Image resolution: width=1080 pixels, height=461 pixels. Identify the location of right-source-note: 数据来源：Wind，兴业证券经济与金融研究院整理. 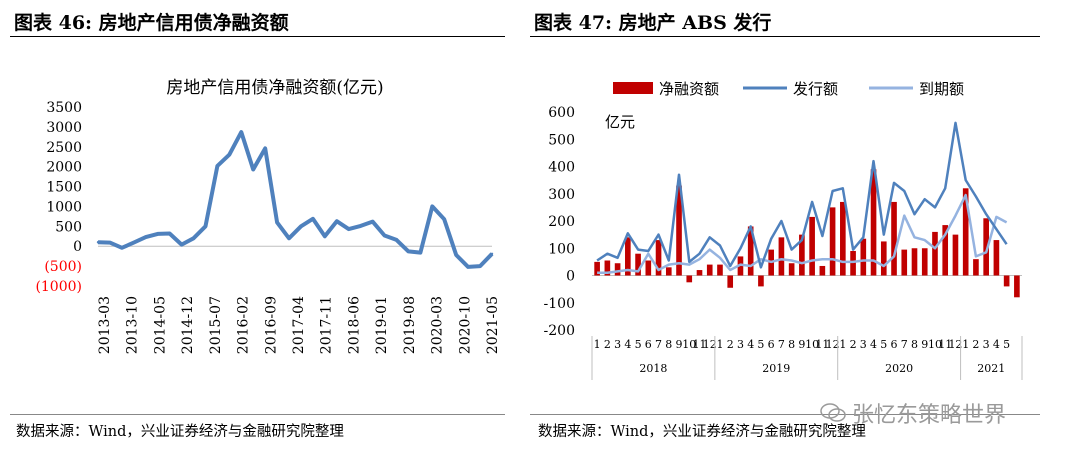
(702, 432).